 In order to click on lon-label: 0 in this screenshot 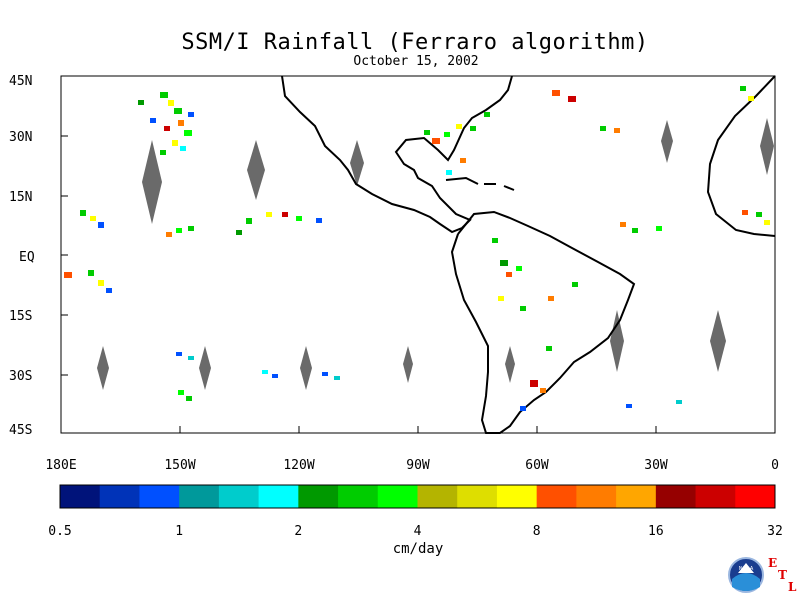, I will do `click(775, 465)`.